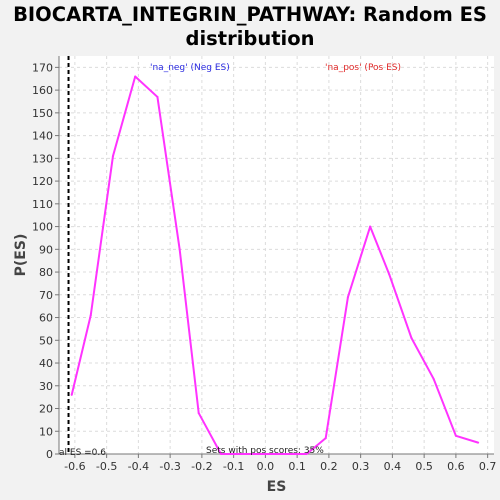 The height and width of the screenshot is (500, 500). I want to click on pos-scores-annotation: Sets with pos scores: 35%, so click(265, 451).